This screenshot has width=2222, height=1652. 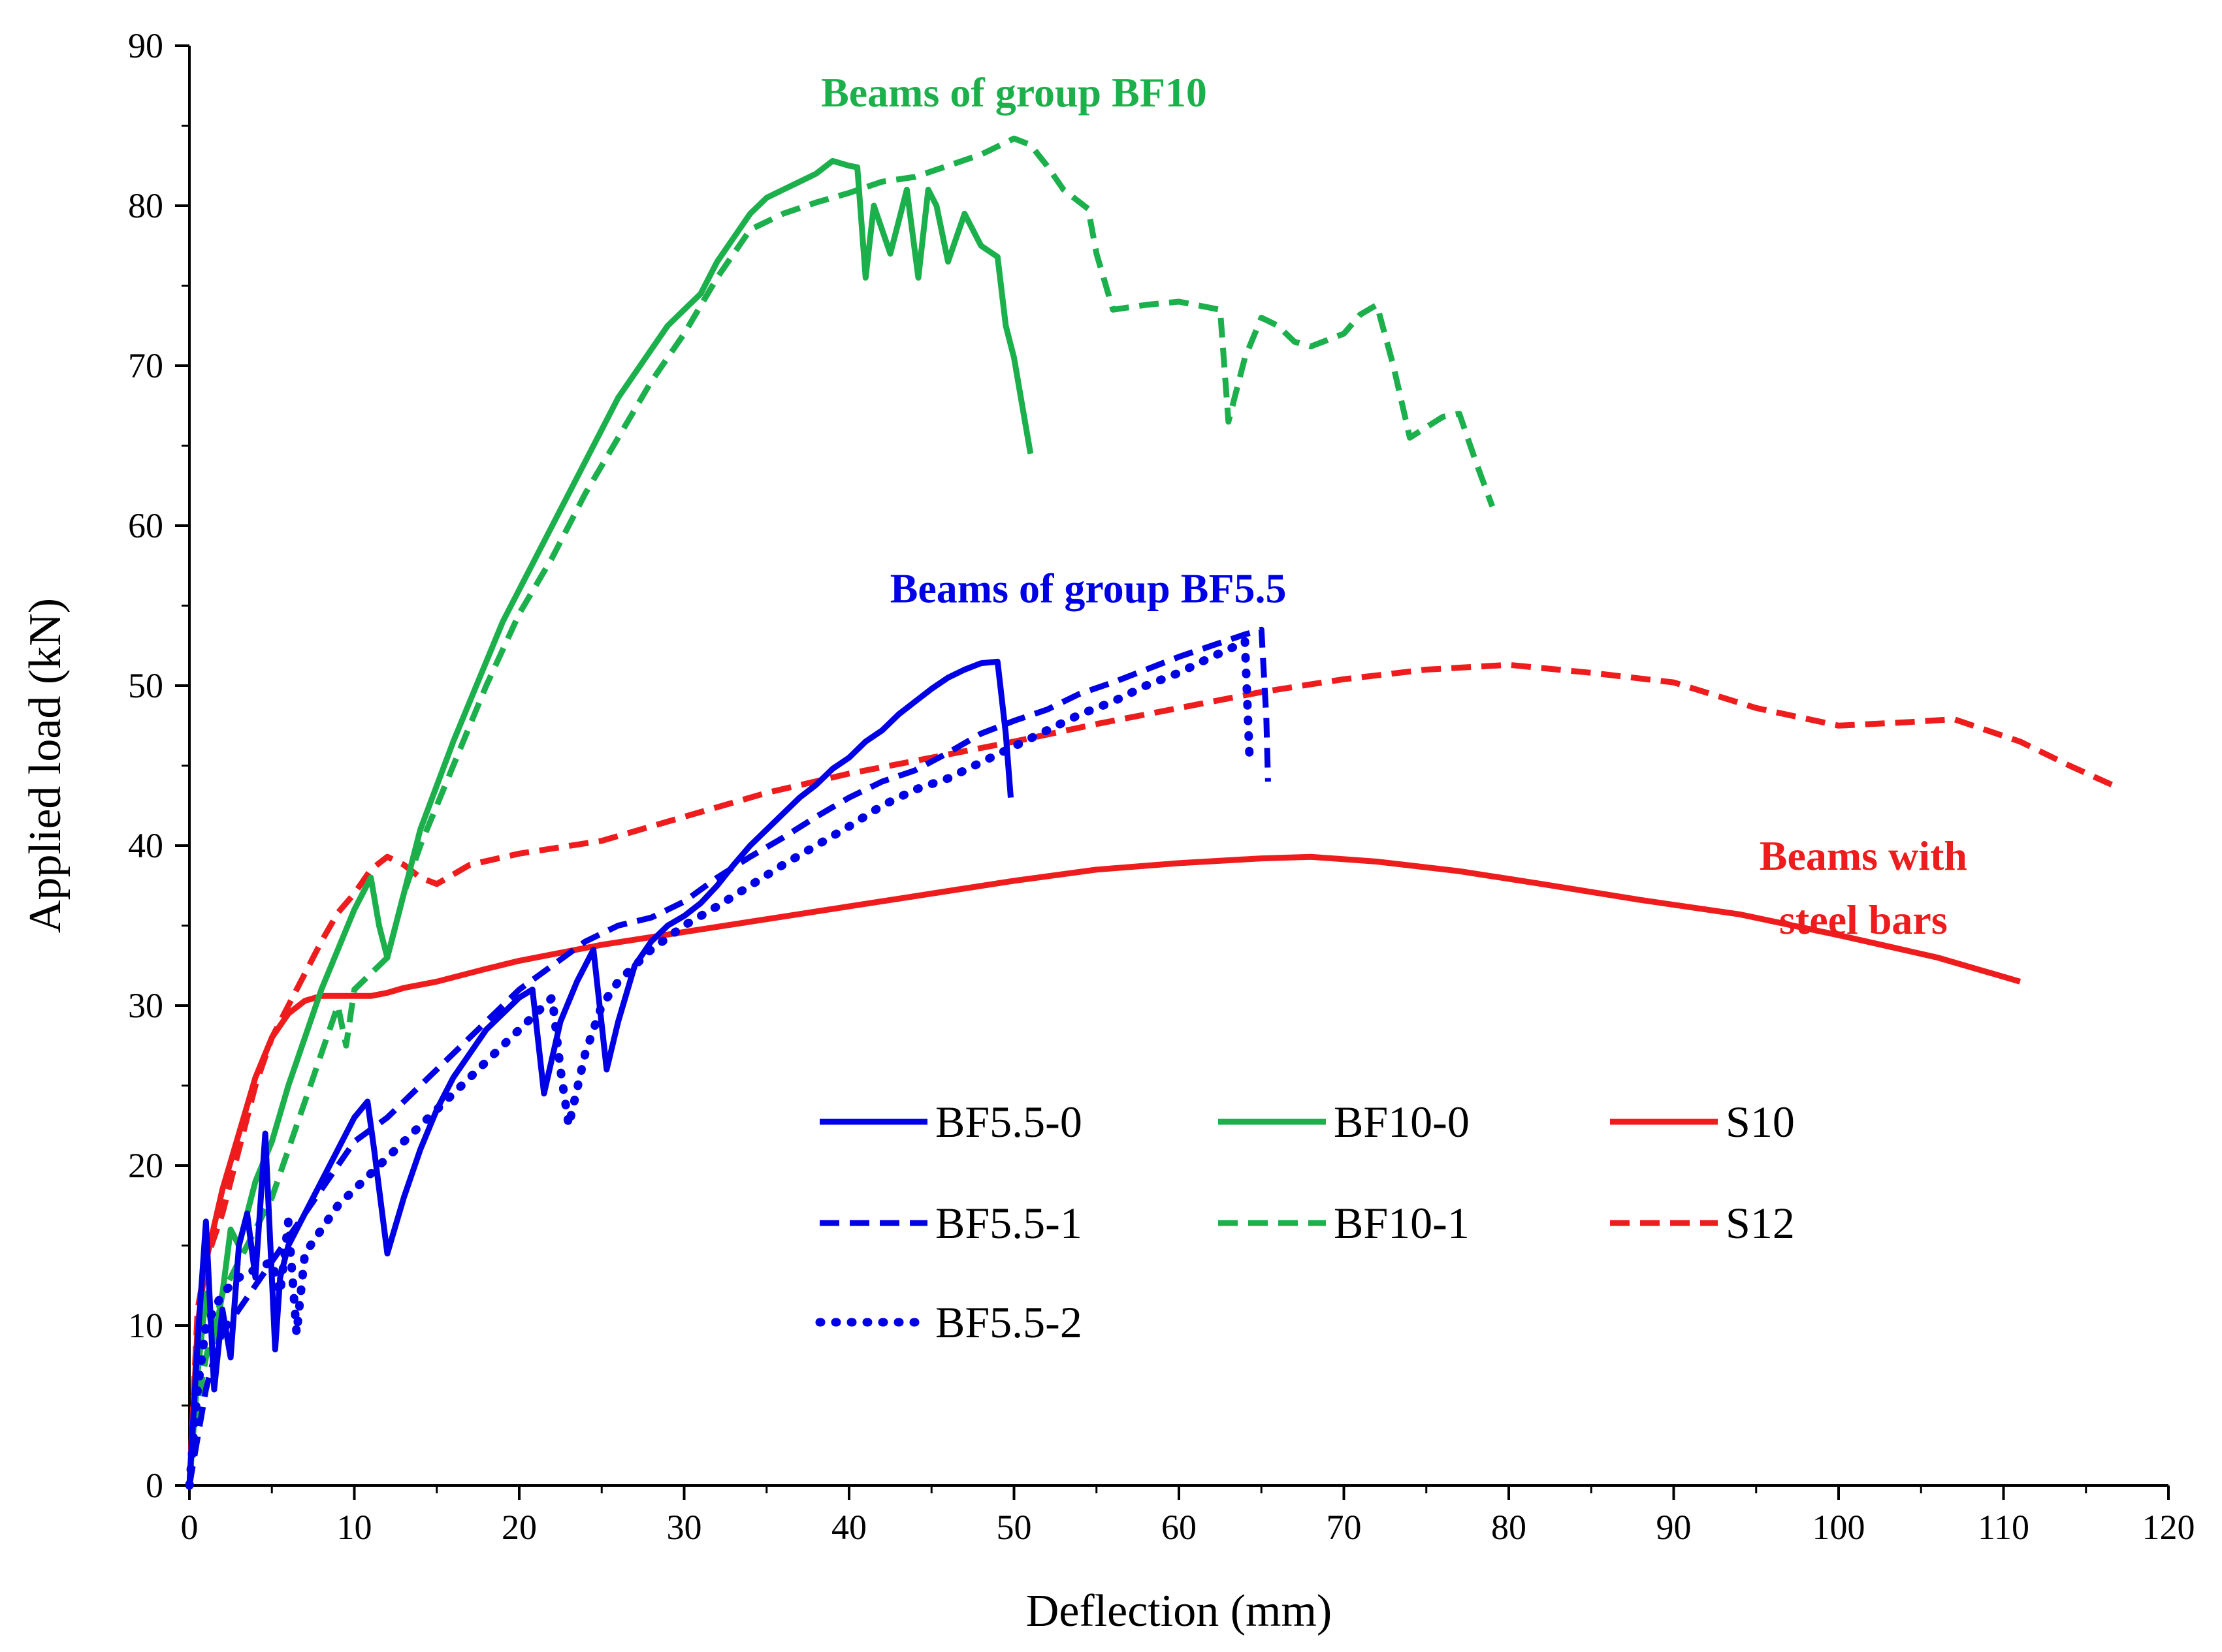 I want to click on annotation-label: Beams of group BF5.5, so click(x=1088, y=589).